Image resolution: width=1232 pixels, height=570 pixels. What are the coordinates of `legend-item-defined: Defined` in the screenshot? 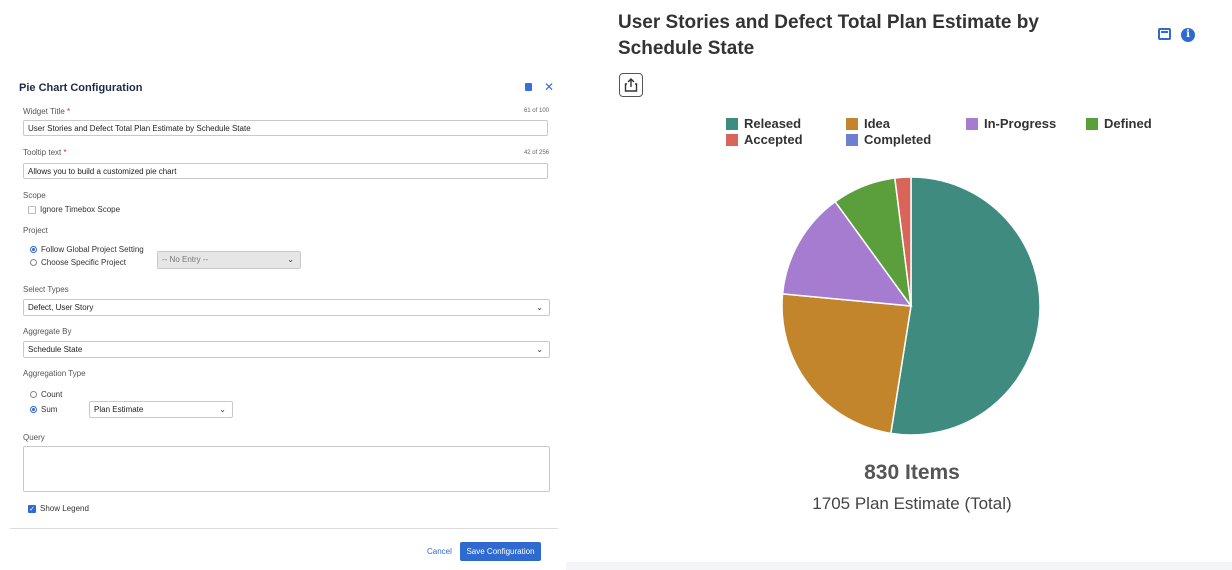 It's located at (1119, 123).